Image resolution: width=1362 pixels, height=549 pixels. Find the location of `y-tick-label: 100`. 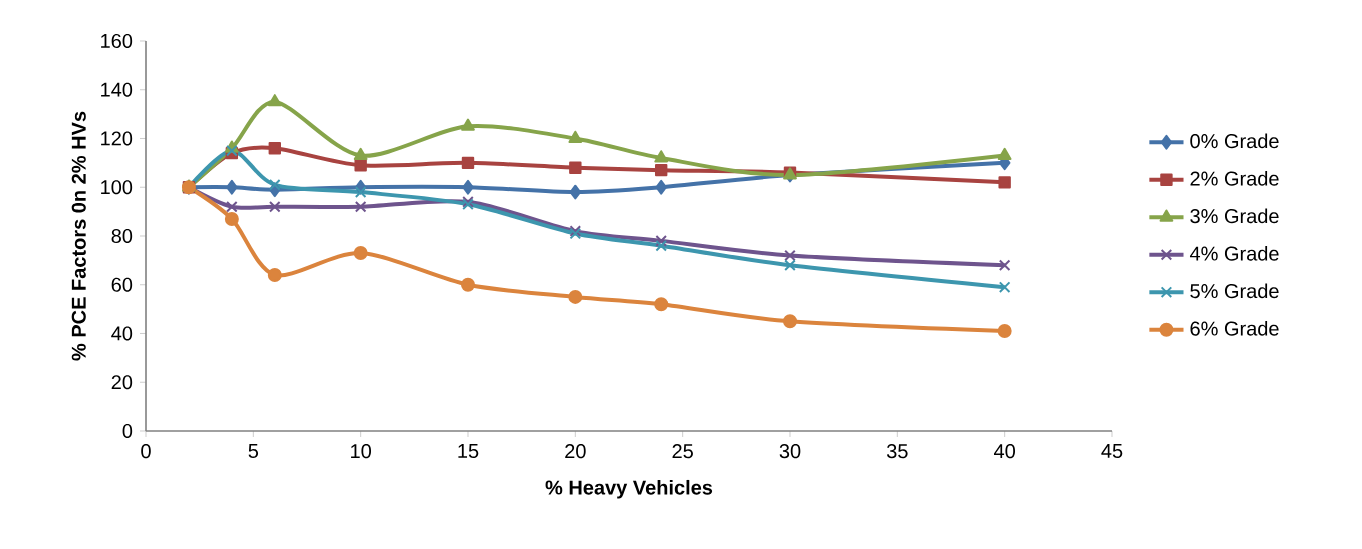

y-tick-label: 100 is located at coordinates (117, 187).